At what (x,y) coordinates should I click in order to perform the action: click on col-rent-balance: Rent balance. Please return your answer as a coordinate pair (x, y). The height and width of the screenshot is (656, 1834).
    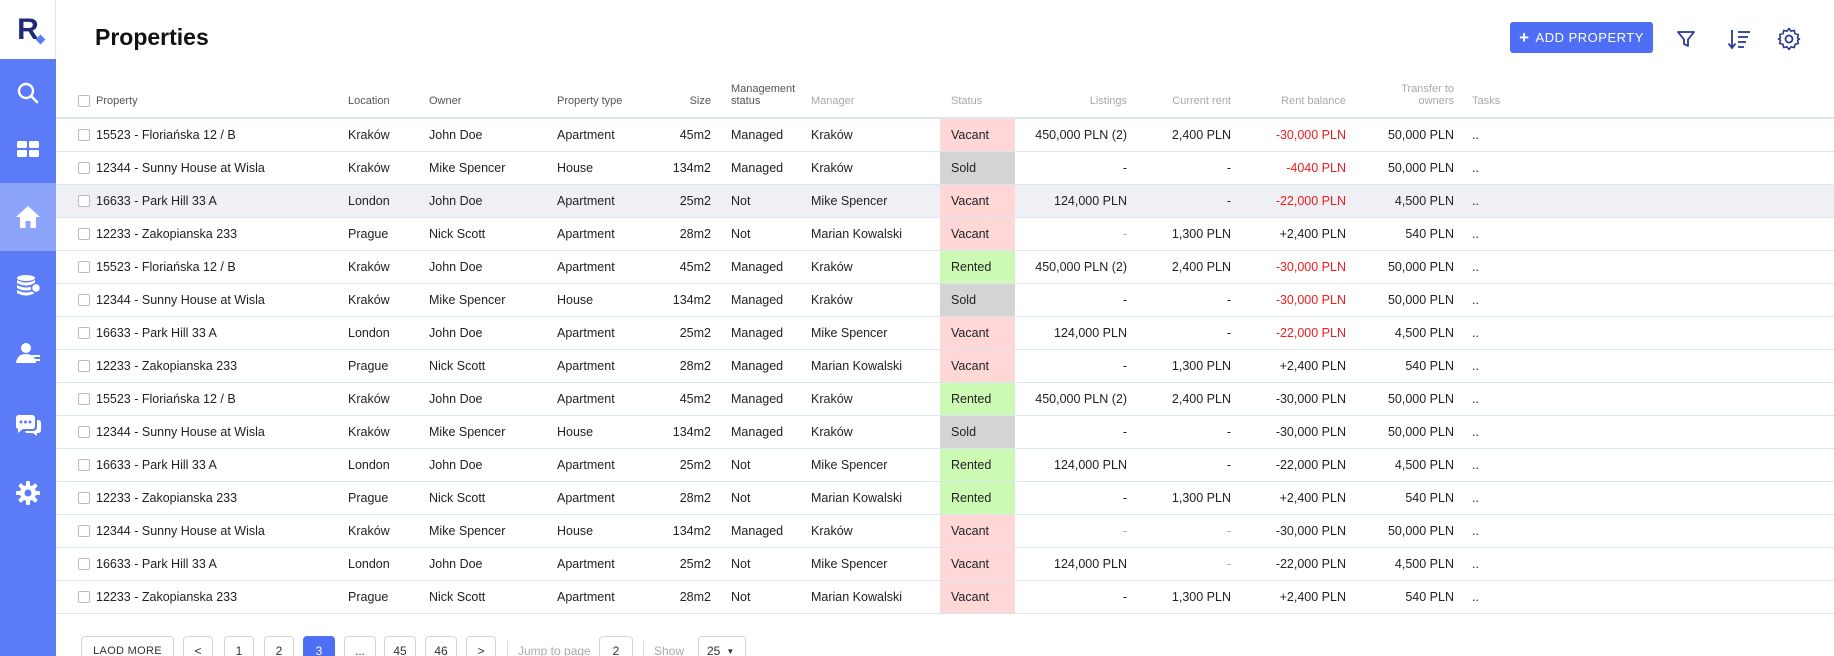
    Looking at the image, I should click on (1288, 95).